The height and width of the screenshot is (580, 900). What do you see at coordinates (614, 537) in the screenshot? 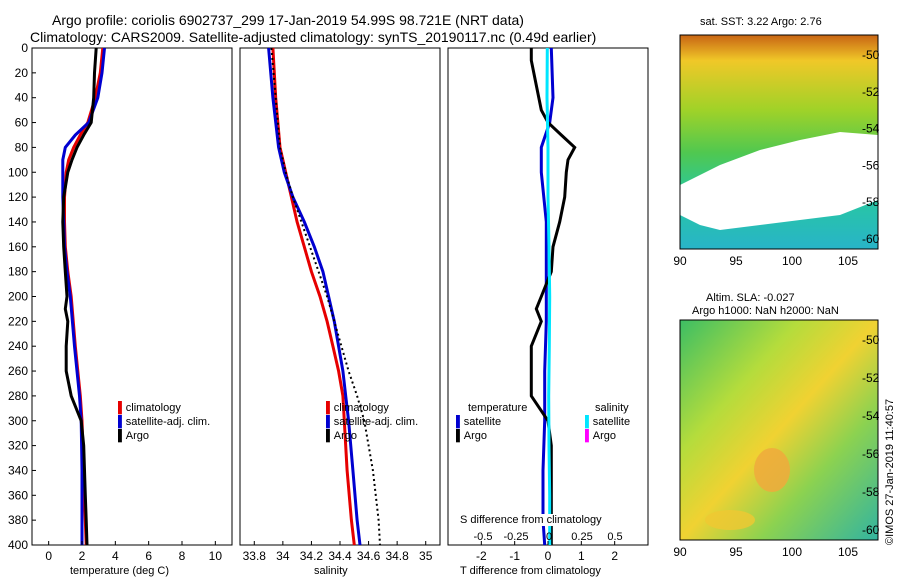
I see `s-diff-tick-label: 0.5` at bounding box center [614, 537].